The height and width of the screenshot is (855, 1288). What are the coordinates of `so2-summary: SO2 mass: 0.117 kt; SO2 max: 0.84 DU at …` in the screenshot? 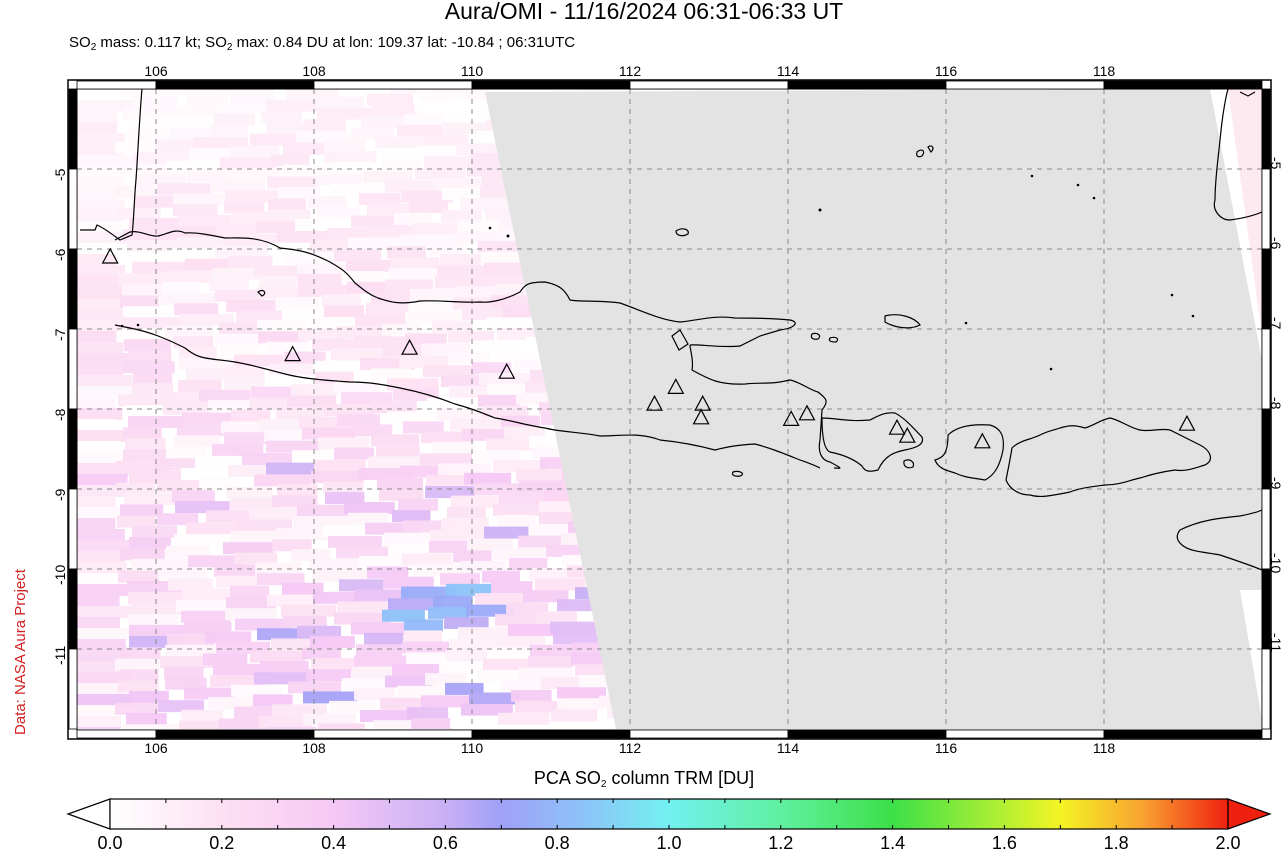 It's located at (322, 43).